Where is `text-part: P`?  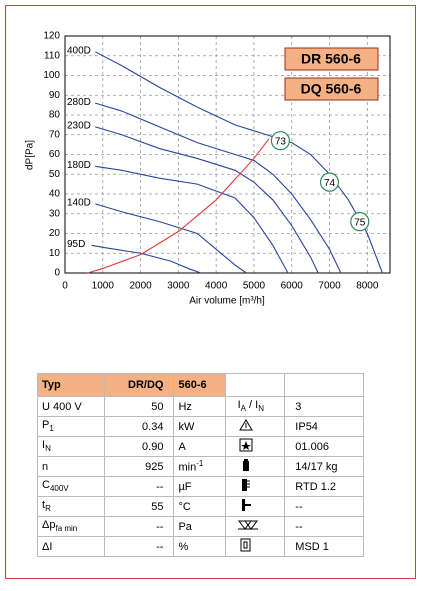
text-part: P is located at coordinates (46, 425).